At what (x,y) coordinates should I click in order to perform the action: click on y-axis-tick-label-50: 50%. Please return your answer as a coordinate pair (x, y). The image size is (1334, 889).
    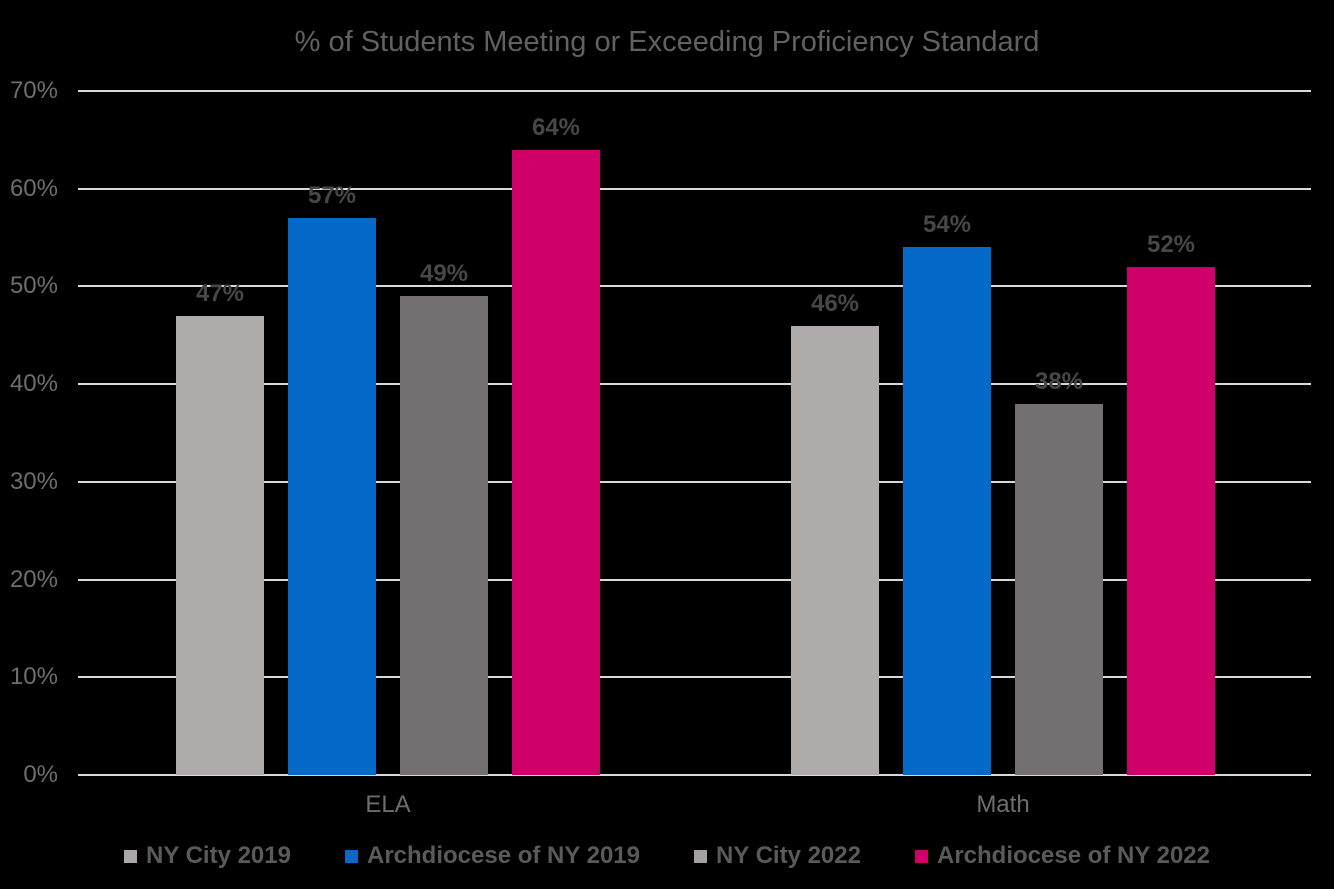
    Looking at the image, I should click on (33, 286).